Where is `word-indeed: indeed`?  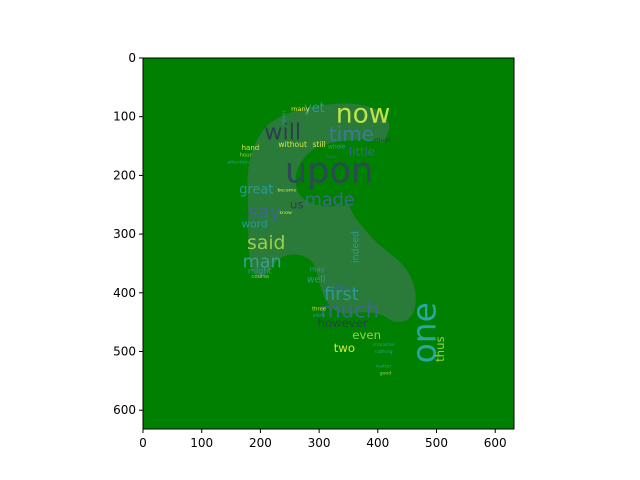 word-indeed: indeed is located at coordinates (356, 247).